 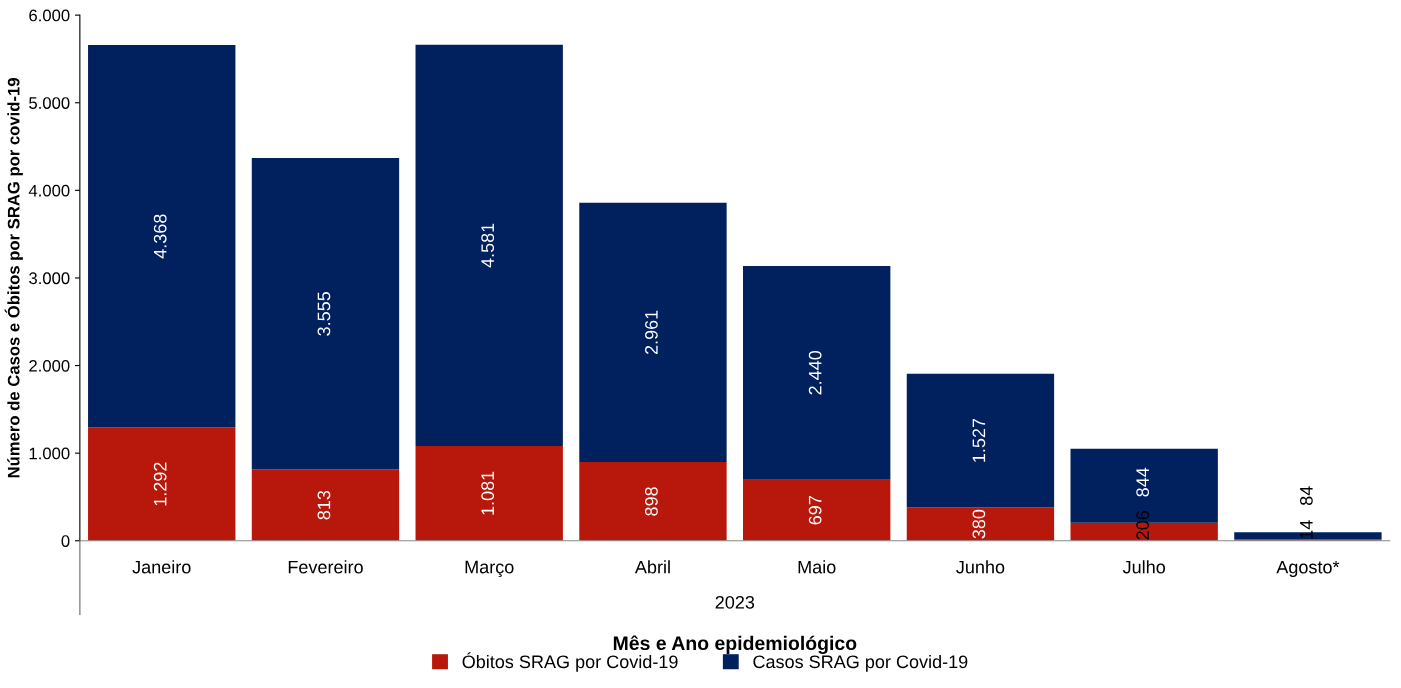 What do you see at coordinates (489, 569) in the screenshot?
I see `x-tick-label: Março` at bounding box center [489, 569].